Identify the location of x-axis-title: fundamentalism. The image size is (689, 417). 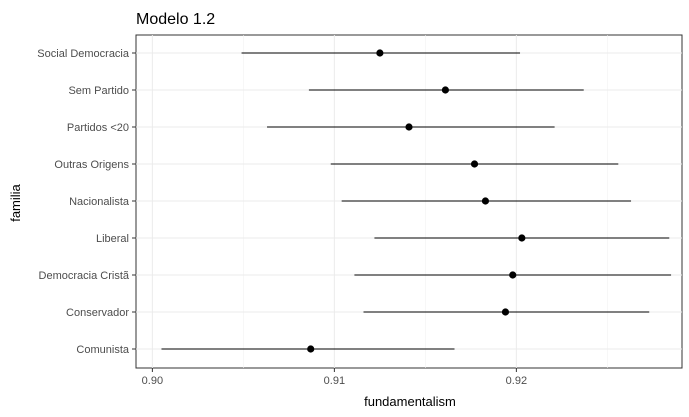
(410, 401).